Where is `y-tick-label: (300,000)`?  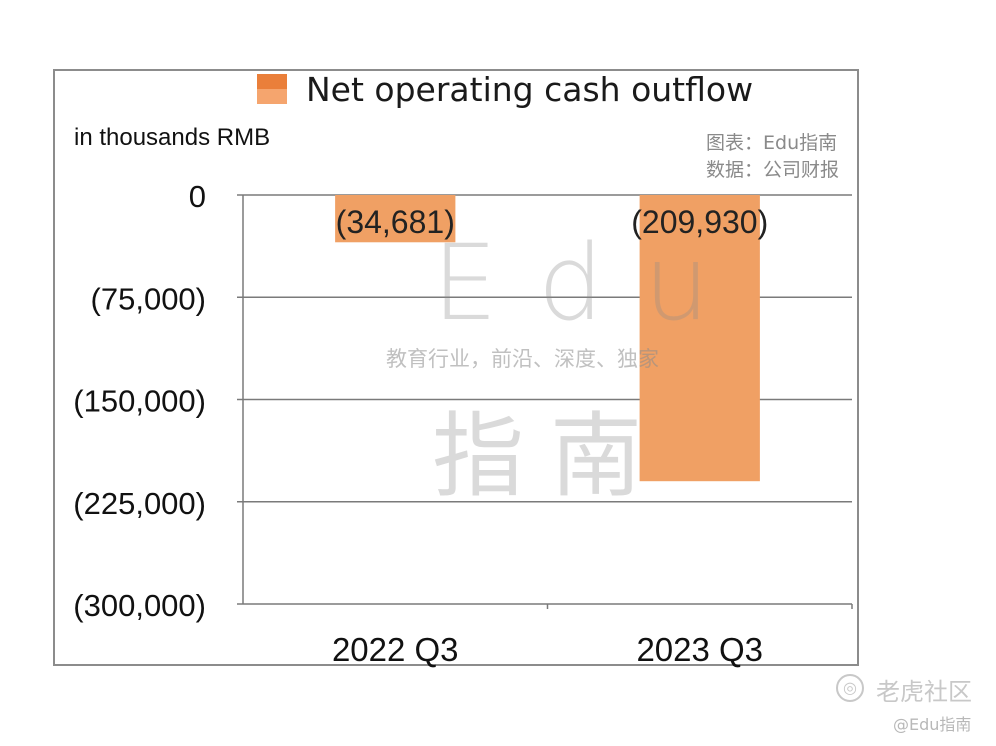
y-tick-label: (300,000) is located at coordinates (139, 605).